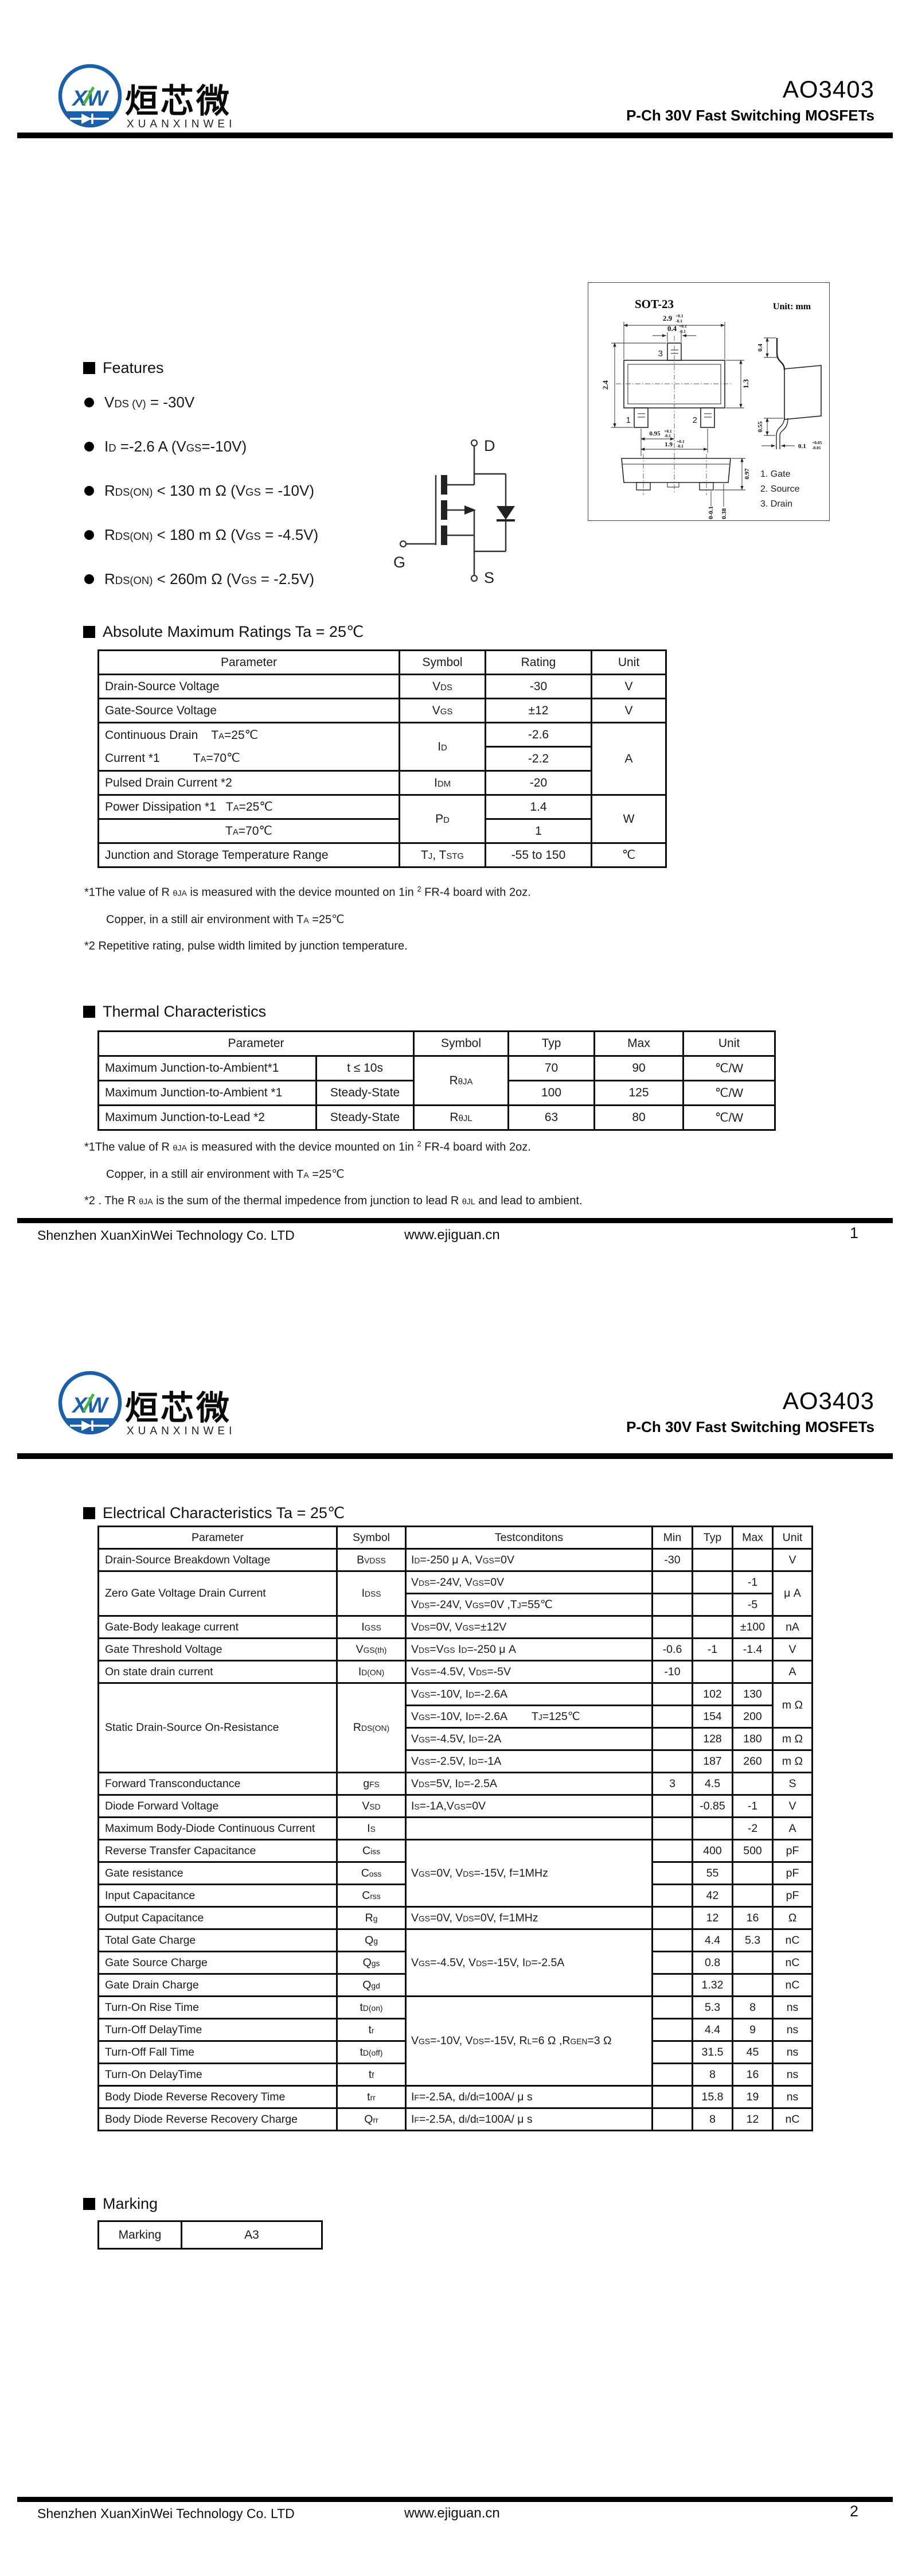 This screenshot has width=910, height=2576. Describe the element at coordinates (218, 1560) in the screenshot. I see `cell-param: Drain-Source Breakdown Voltage` at that location.